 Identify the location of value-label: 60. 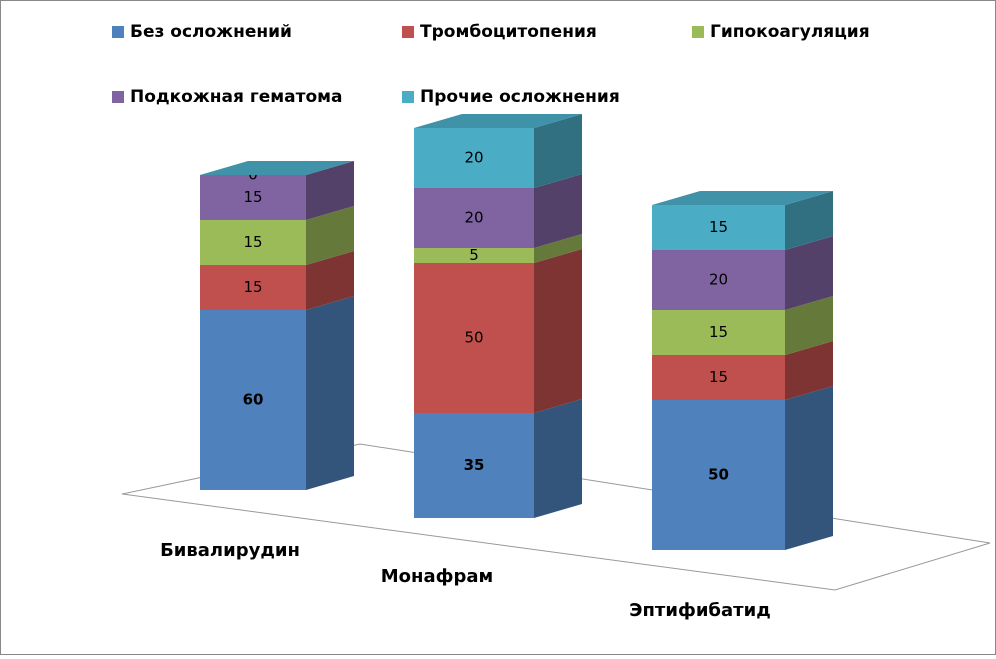
(253, 400).